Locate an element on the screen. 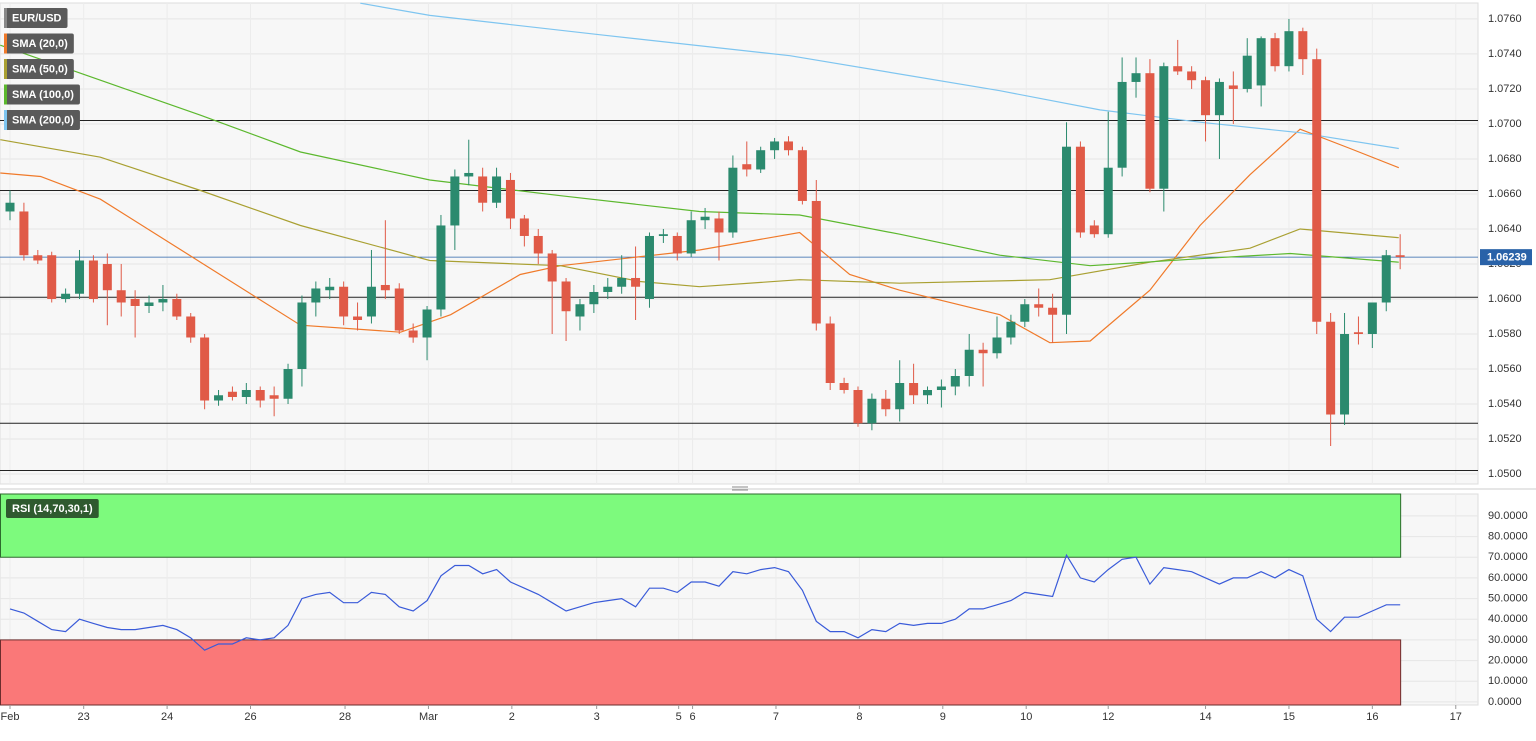 This screenshot has height=741, width=1536. x-tick-label: 3 is located at coordinates (597, 717).